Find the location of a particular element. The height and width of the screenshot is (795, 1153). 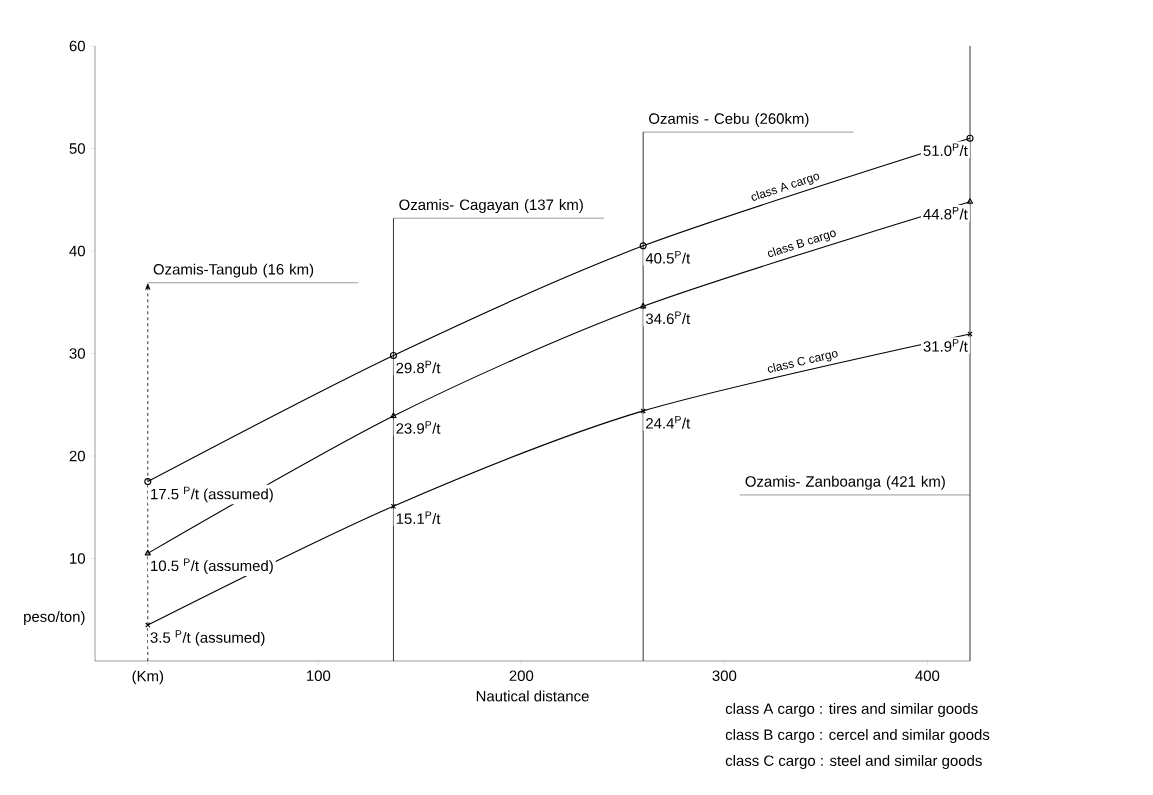

y-tick-label: 50 is located at coordinates (77, 148).